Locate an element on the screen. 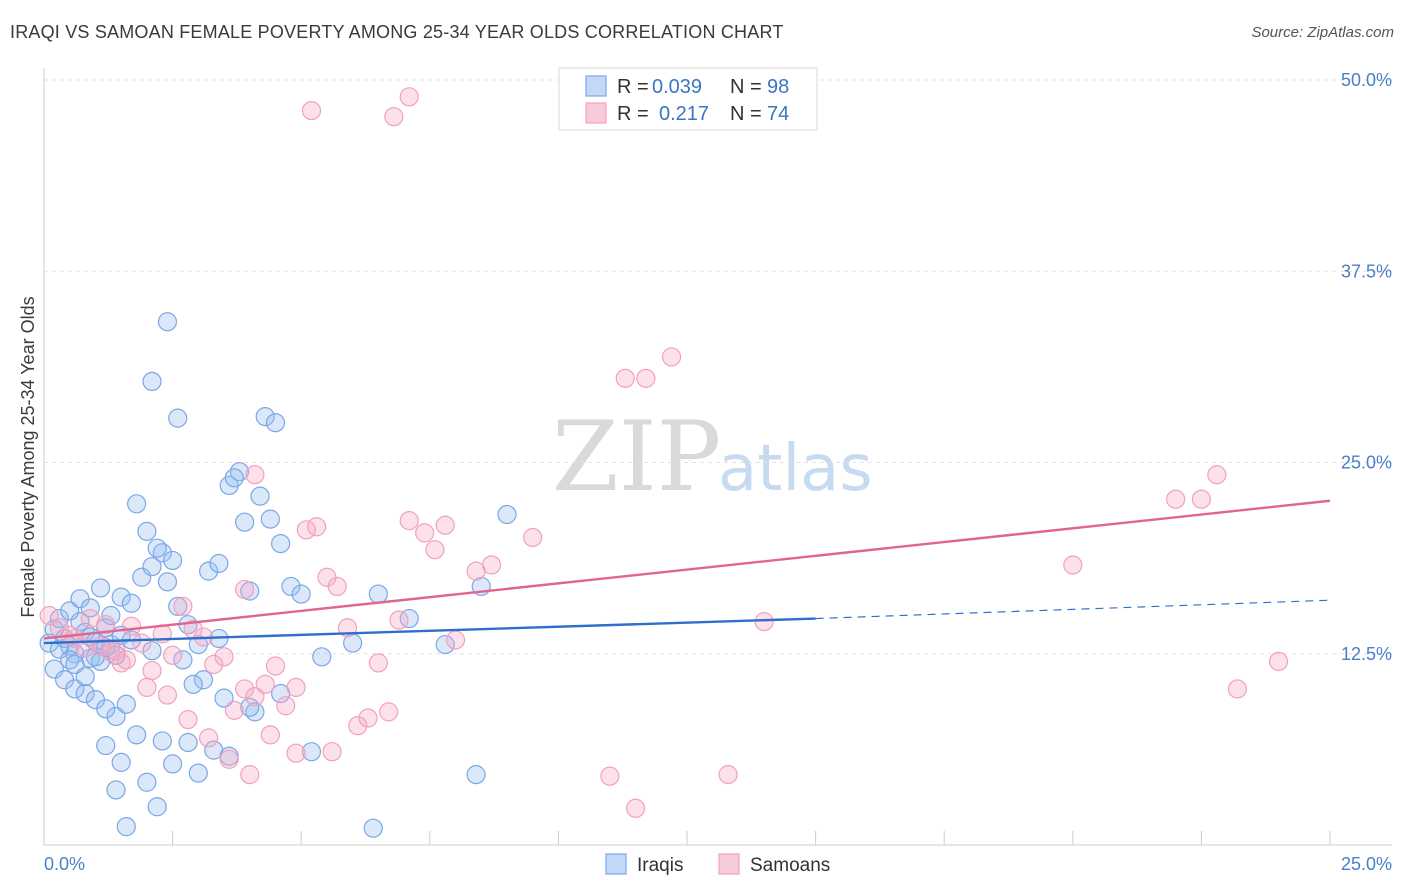 The height and width of the screenshot is (892, 1406). legend-swatch-iraqis is located at coordinates (596, 86).